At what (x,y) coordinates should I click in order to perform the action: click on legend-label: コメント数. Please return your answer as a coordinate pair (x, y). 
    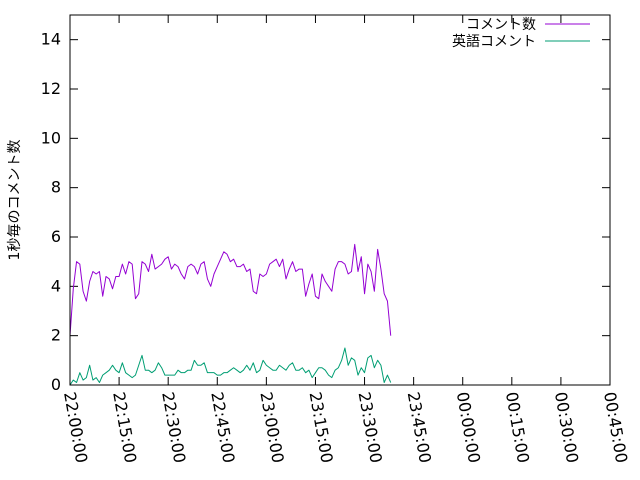
    Looking at the image, I should click on (501, 25).